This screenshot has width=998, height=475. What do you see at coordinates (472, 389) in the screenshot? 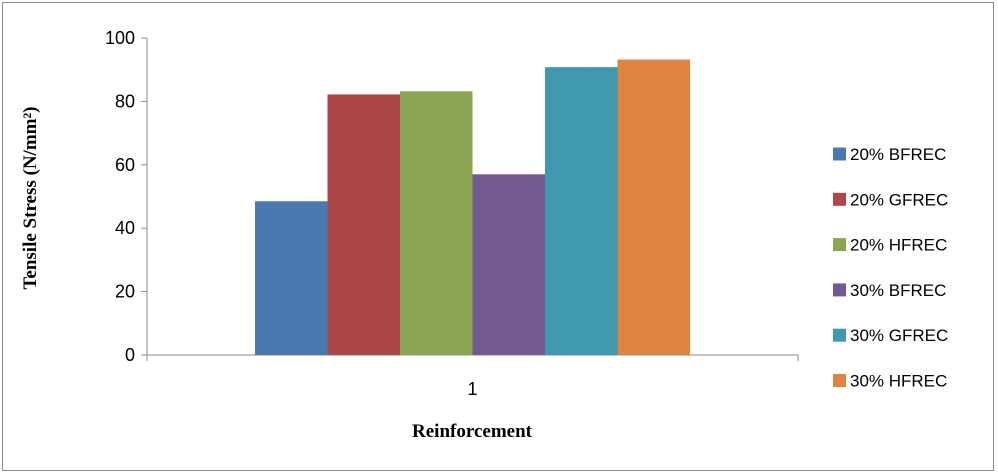
I see `x-tick-label: 1` at bounding box center [472, 389].